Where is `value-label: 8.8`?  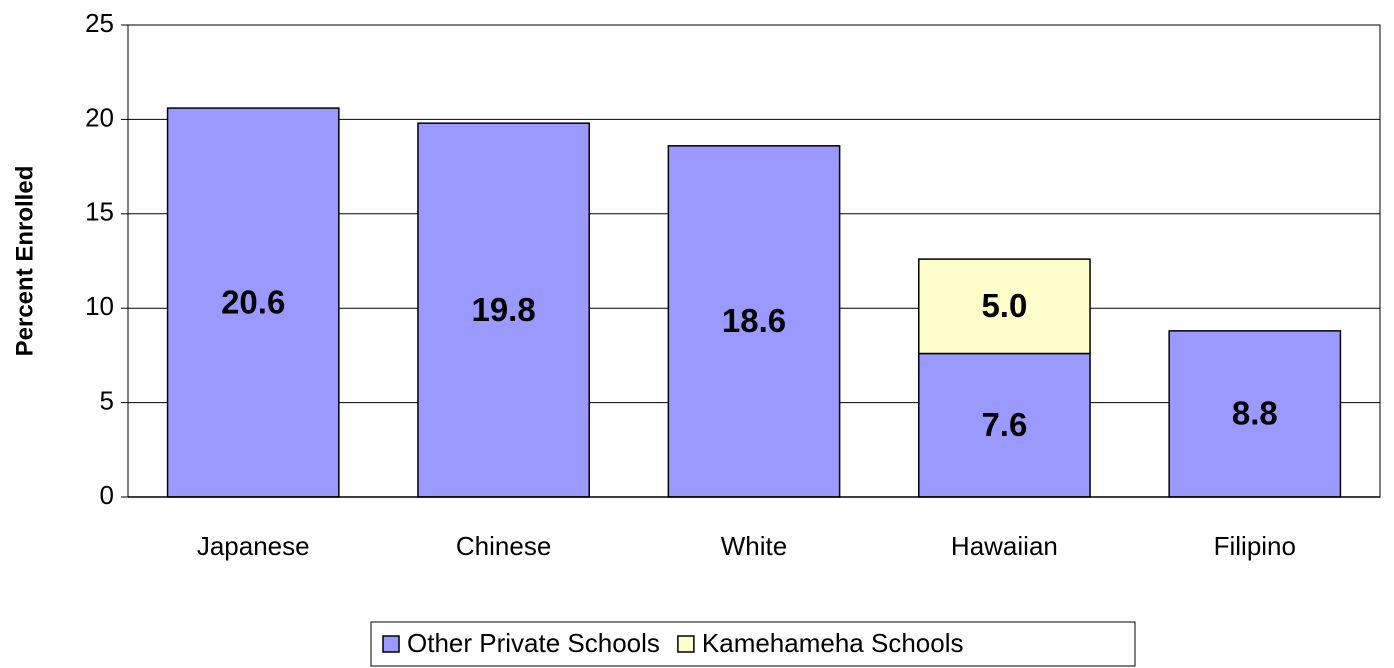 value-label: 8.8 is located at coordinates (1255, 413).